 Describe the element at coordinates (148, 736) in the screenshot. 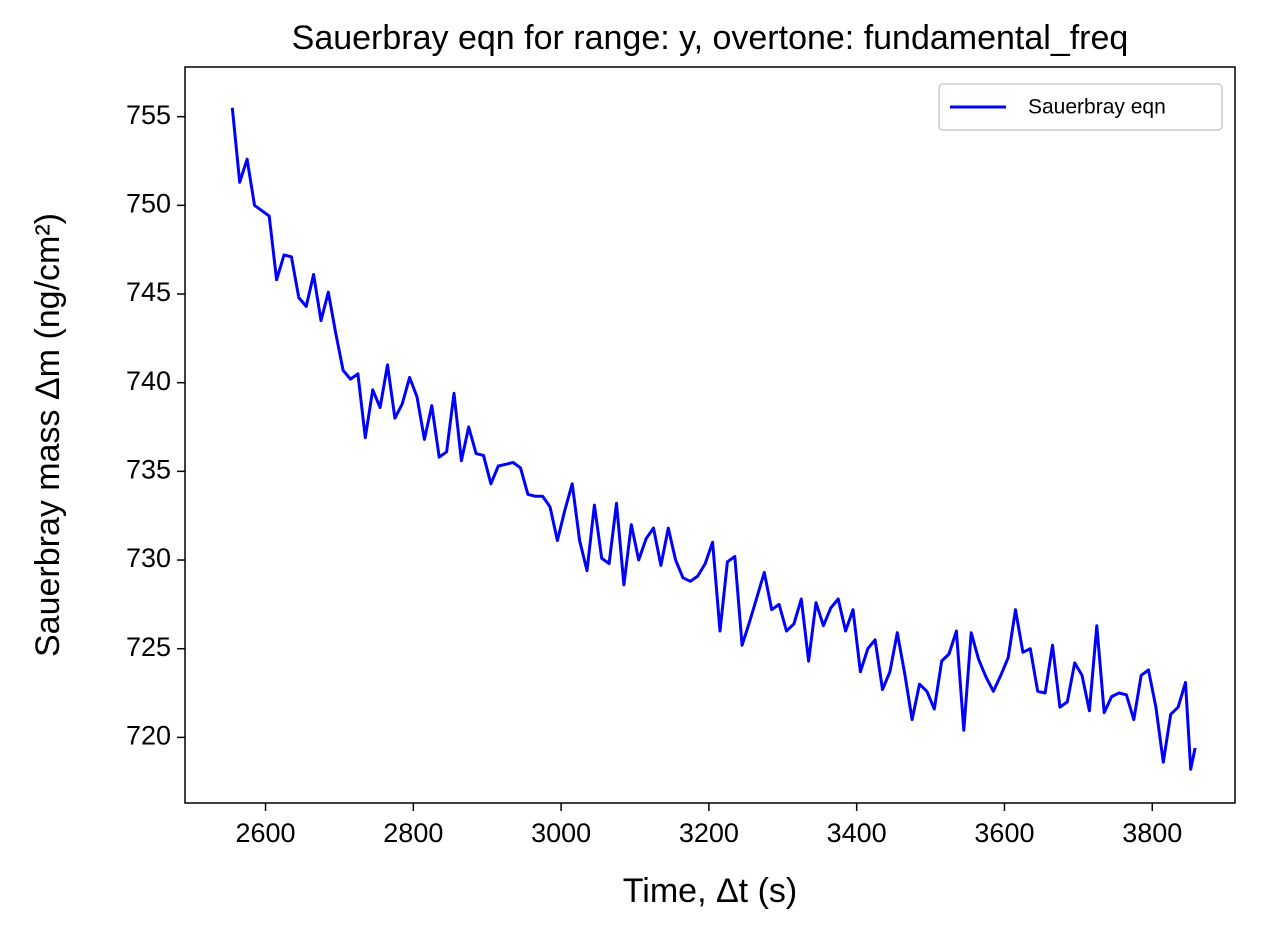

I see `y-tick-label: 720` at that location.